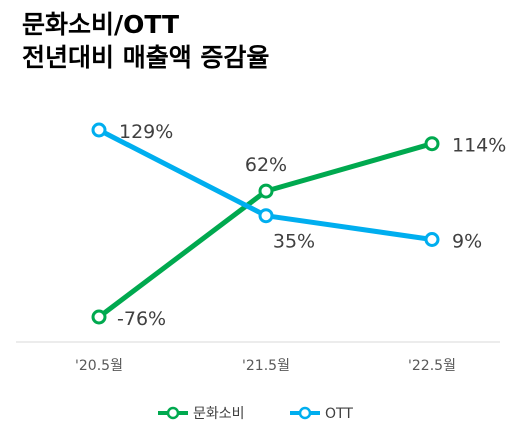 The height and width of the screenshot is (448, 530). I want to click on legend-ott-marker, so click(305, 413).